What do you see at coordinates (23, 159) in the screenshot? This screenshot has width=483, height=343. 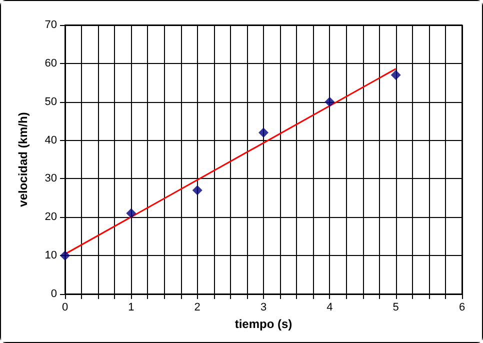 I see `y-axis-title: velocidad (km/h)` at bounding box center [23, 159].